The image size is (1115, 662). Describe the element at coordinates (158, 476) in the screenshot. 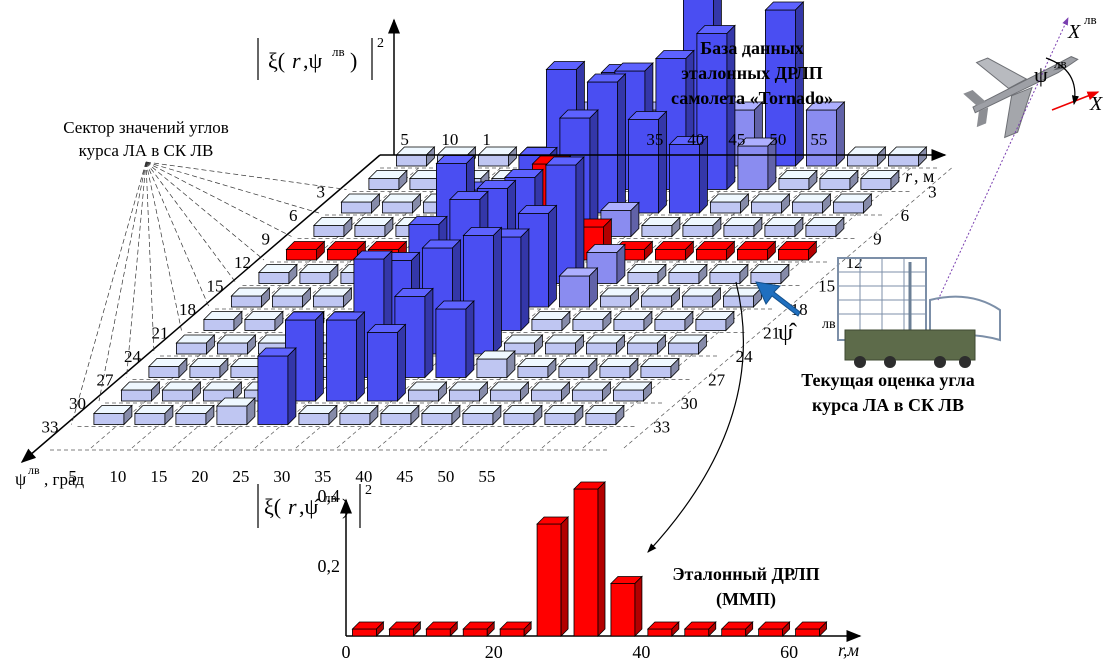

I see `r-tick-label: 15` at that location.